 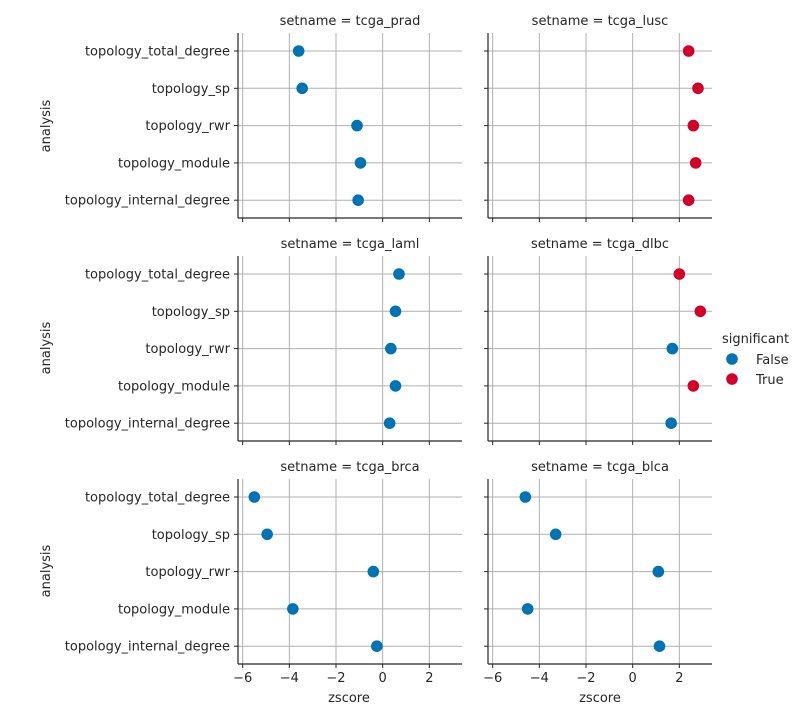 What do you see at coordinates (46, 125) in the screenshot?
I see `y-axis-label-row1: analysis` at bounding box center [46, 125].